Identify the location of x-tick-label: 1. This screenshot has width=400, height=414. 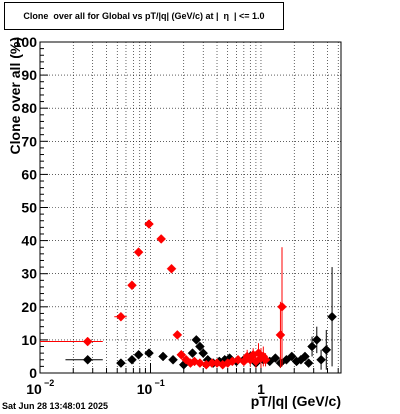
(261, 389).